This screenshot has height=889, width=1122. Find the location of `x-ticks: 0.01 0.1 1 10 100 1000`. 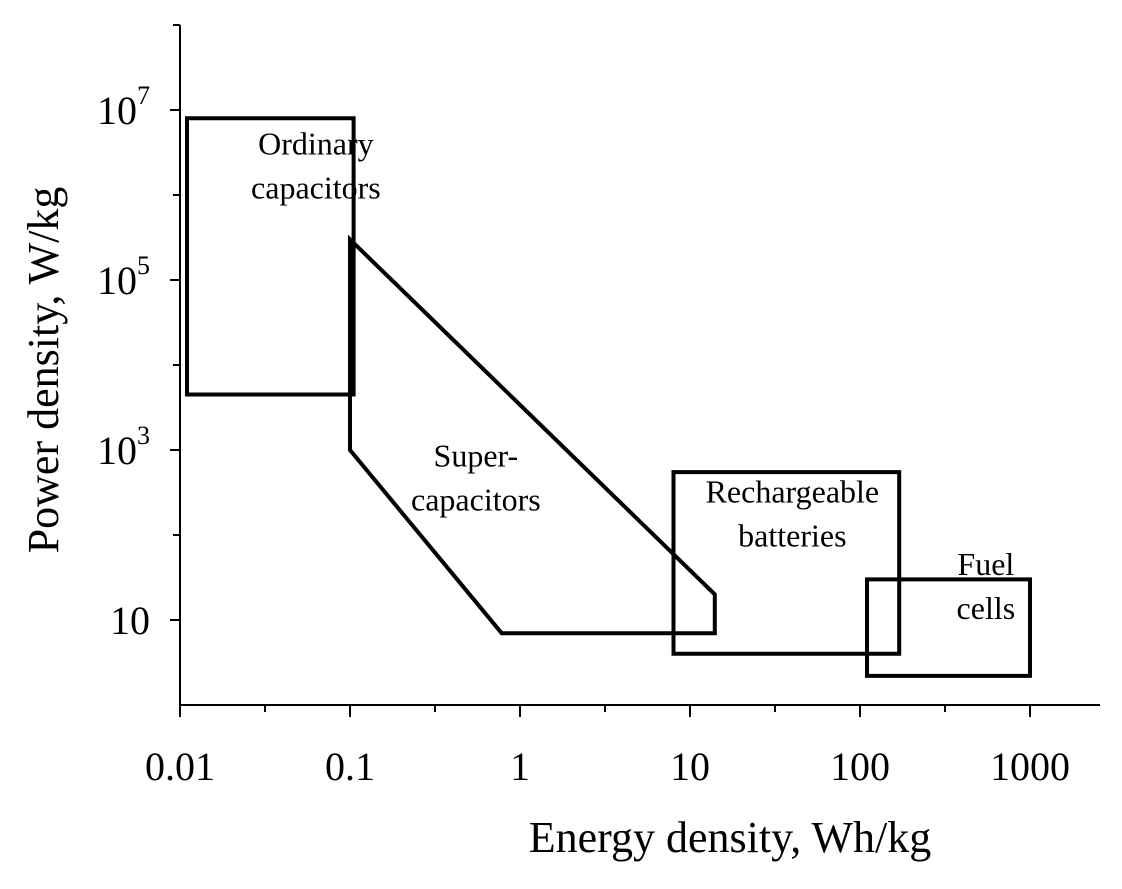

x-ticks: 0.01 0.1 1 10 100 1000 is located at coordinates (607, 747).